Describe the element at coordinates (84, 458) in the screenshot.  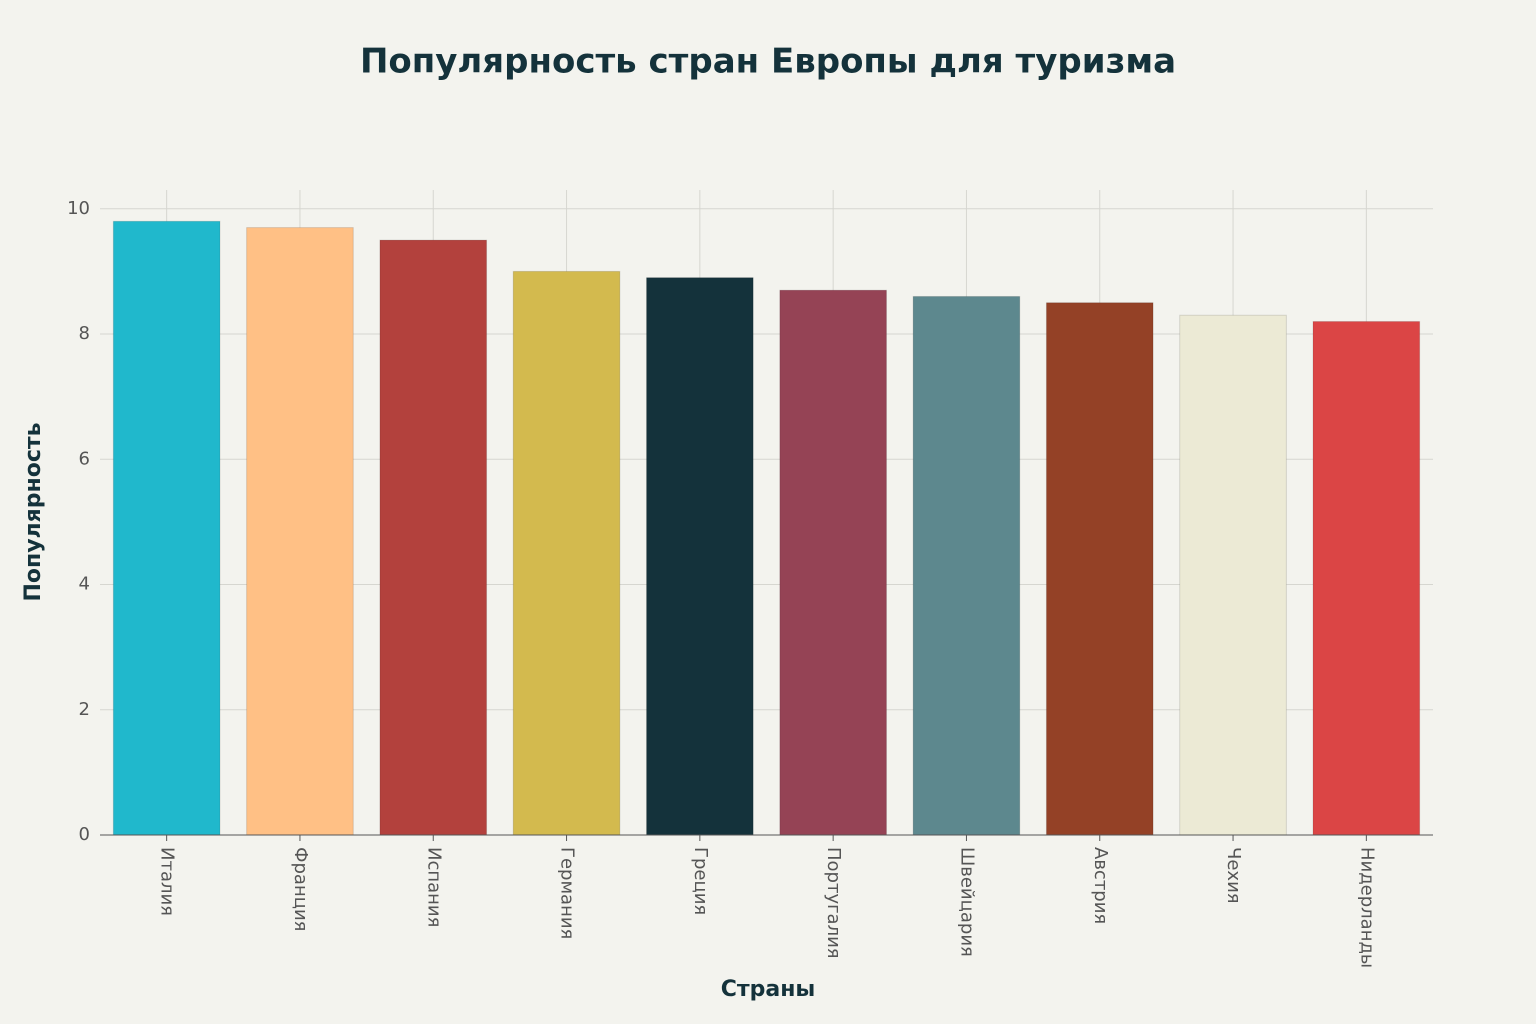
I see `y-tick-label: 6` at that location.